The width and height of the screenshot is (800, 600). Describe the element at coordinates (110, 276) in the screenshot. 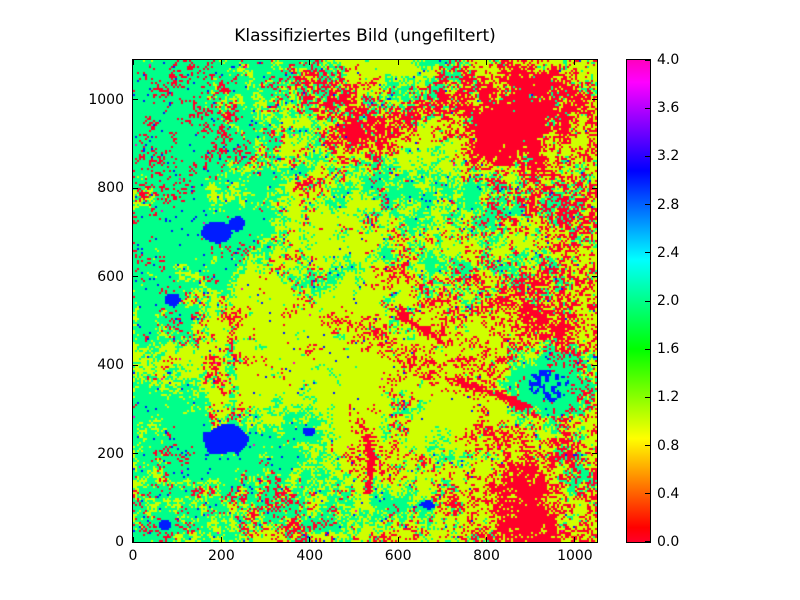

I see `y-tick-label: 600` at that location.